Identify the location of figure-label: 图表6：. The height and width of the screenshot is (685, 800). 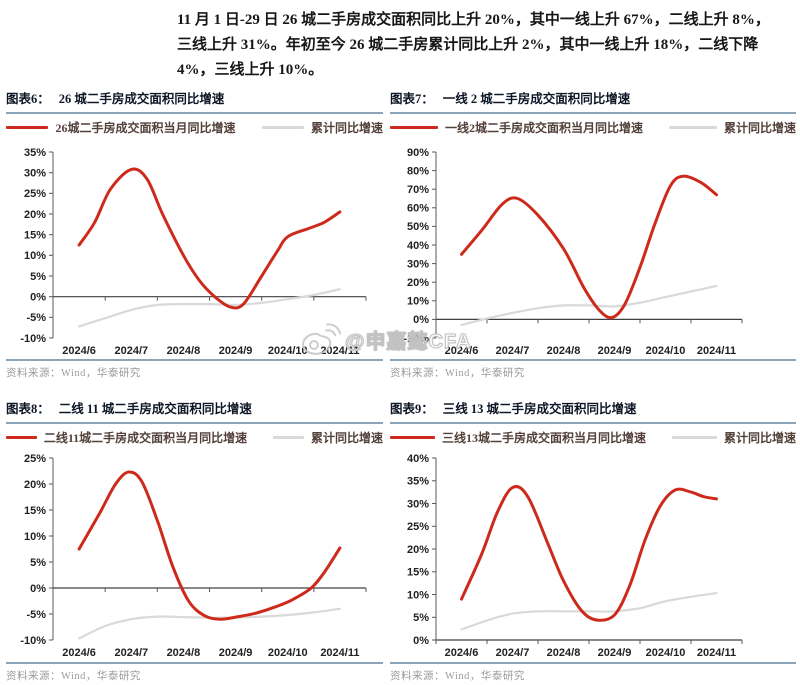
(28, 99).